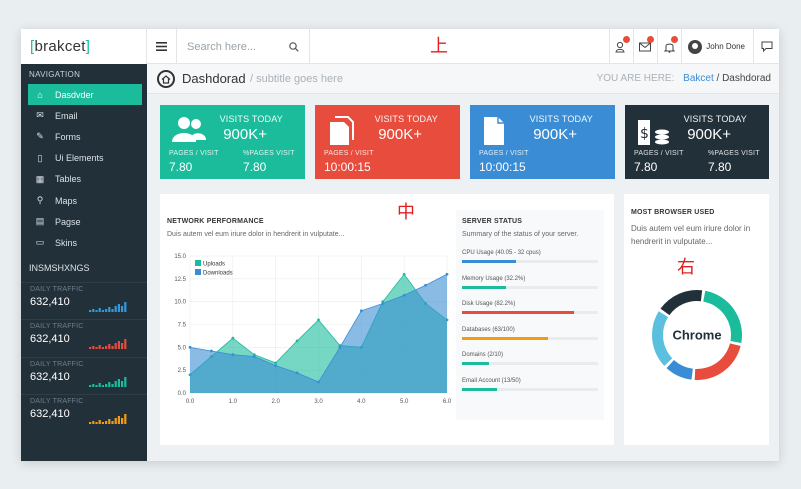 Image resolution: width=801 pixels, height=489 pixels. I want to click on donut-slice-safari, so click(679, 370).